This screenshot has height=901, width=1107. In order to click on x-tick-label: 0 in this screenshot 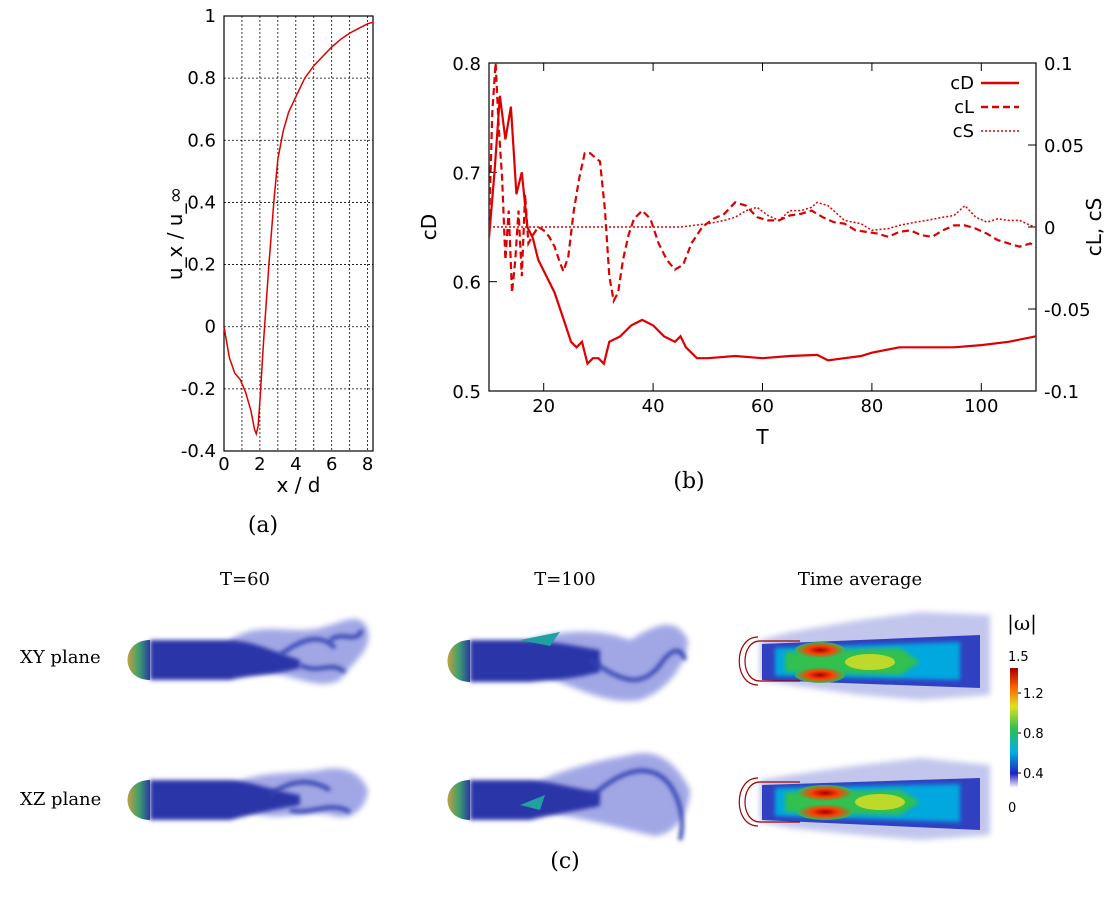, I will do `click(223, 464)`.